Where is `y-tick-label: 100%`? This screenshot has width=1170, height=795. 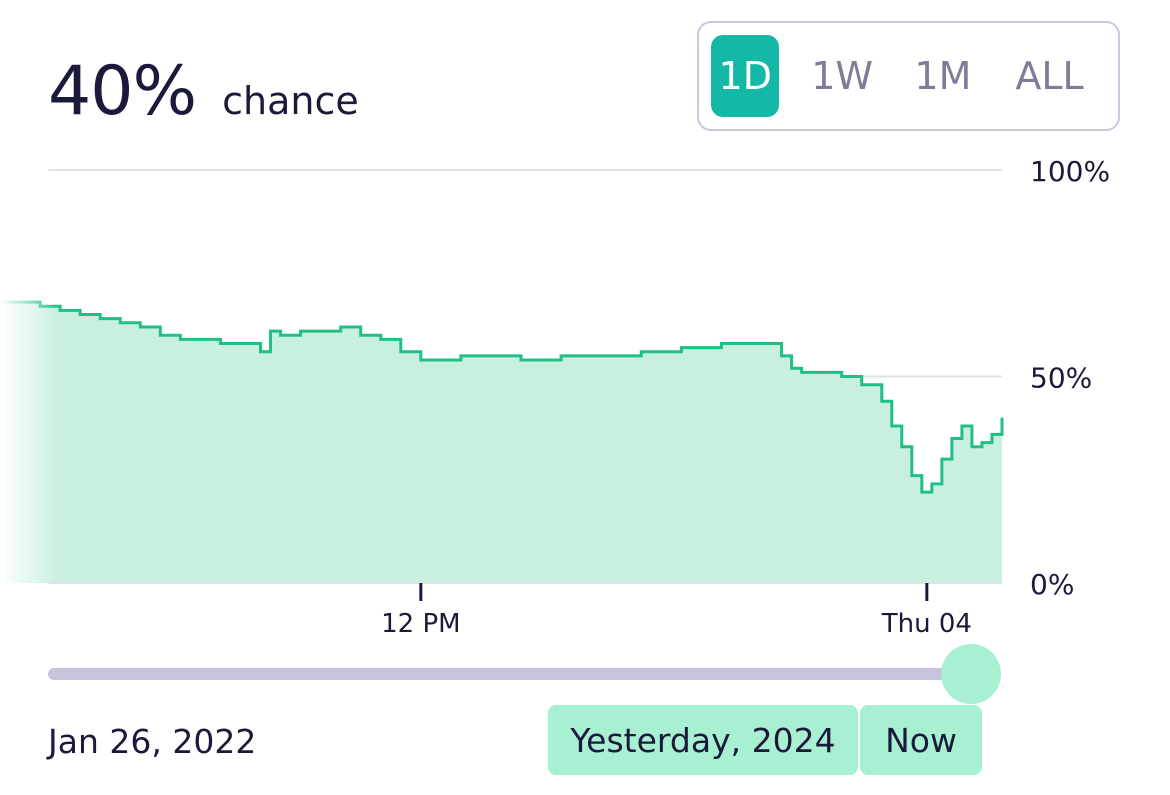 y-tick-label: 100% is located at coordinates (1070, 171).